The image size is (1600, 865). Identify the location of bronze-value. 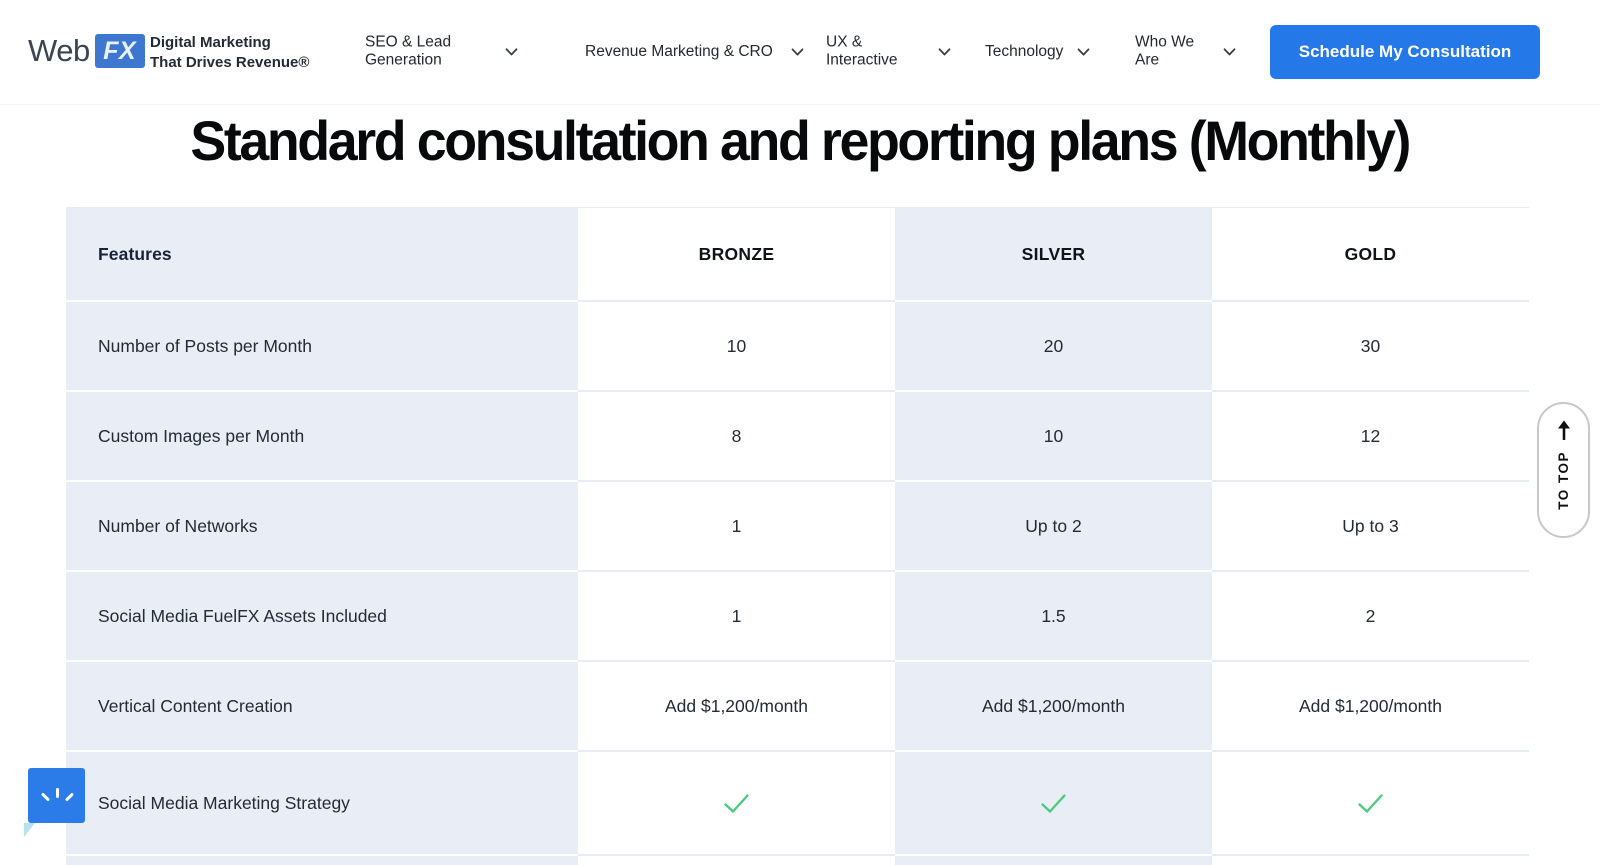
(736, 804).